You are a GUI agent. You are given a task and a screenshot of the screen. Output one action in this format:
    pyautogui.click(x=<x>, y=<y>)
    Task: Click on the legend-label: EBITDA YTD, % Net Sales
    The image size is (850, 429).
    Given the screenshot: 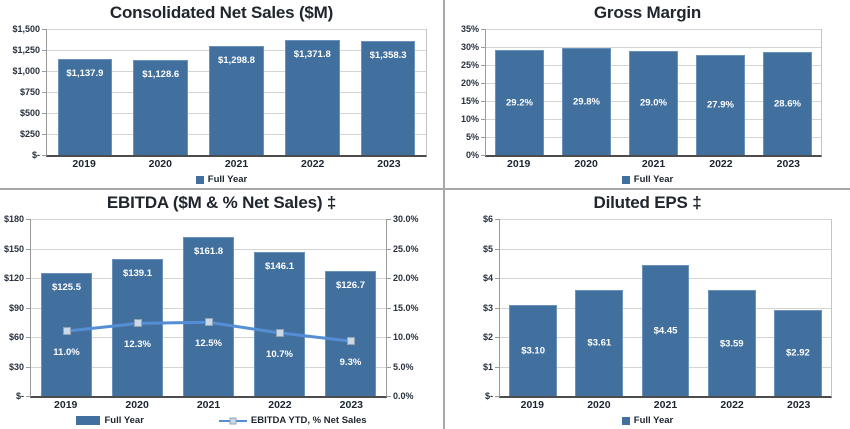 What is the action you would take?
    pyautogui.click(x=308, y=420)
    